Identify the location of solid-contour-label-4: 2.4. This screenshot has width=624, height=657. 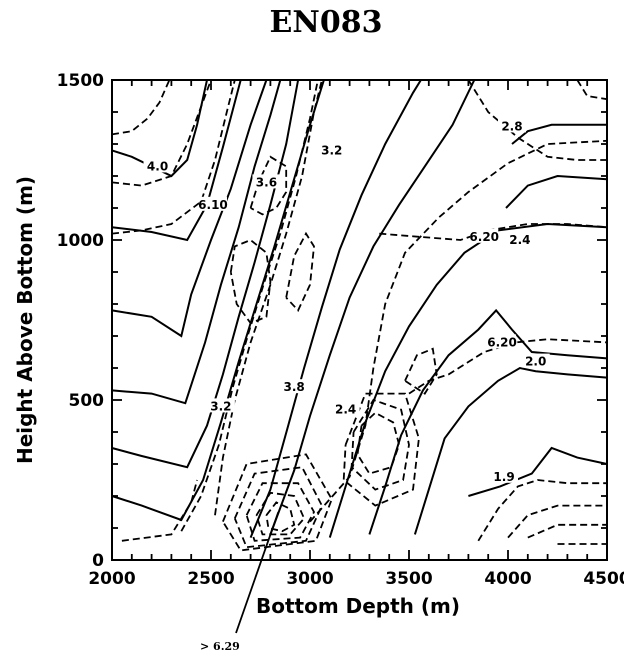
(519, 240).